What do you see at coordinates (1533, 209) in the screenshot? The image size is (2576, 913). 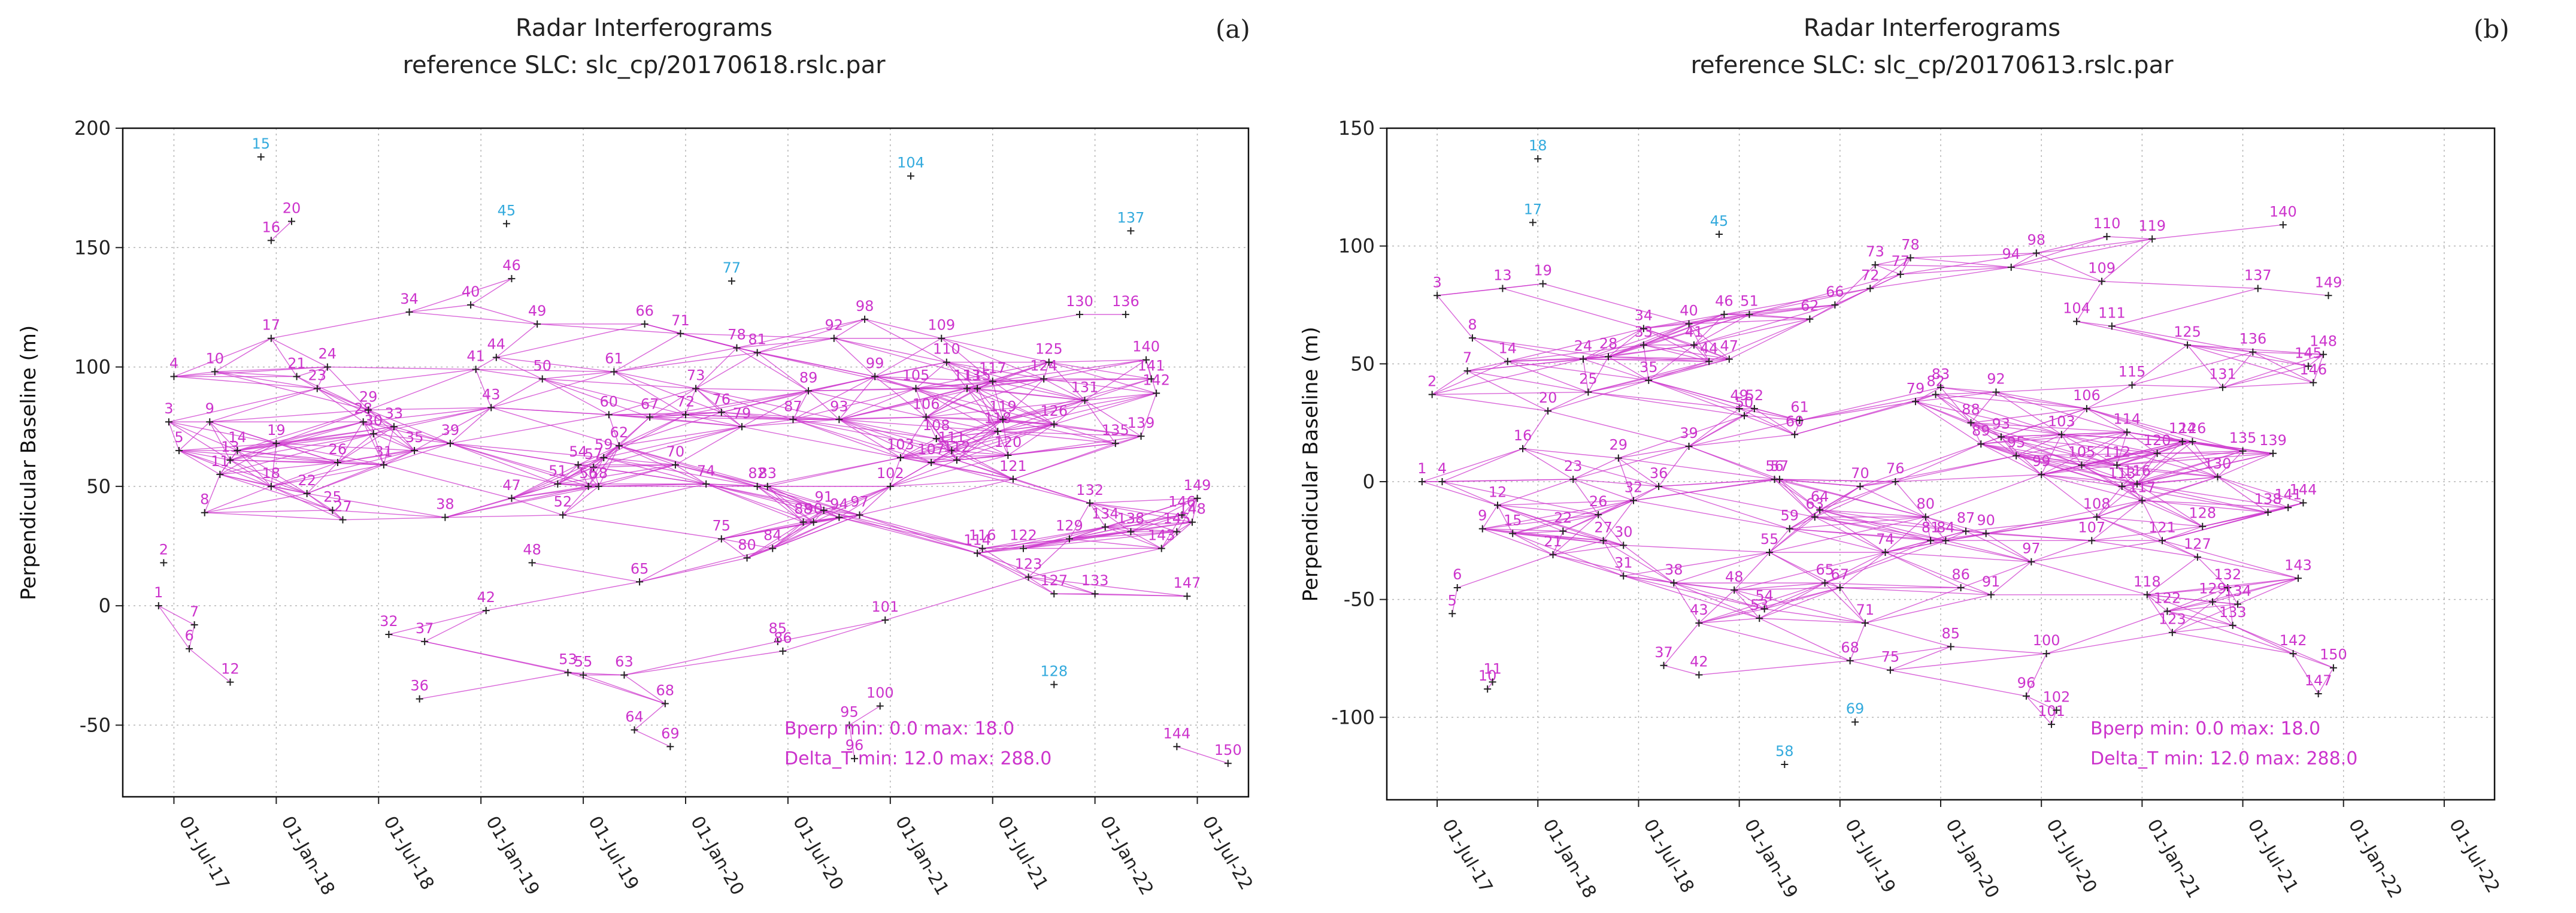 I see `point-label: 17` at bounding box center [1533, 209].